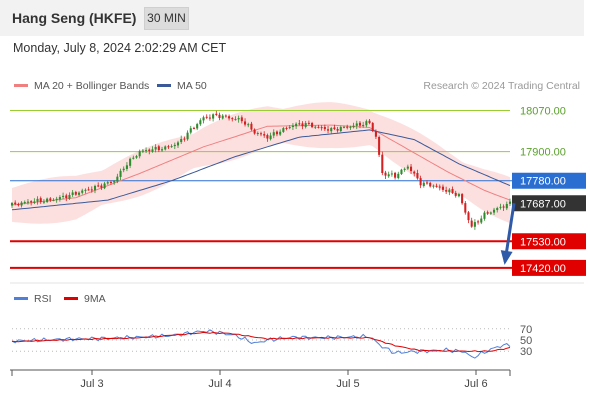 This screenshot has height=400, width=590. Describe the element at coordinates (526, 352) in the screenshot. I see `rsi-tick-label: 30` at that location.